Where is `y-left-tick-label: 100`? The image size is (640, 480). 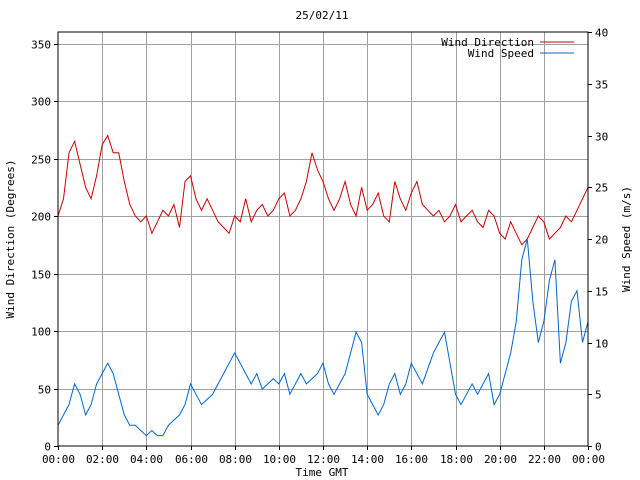 y-left-tick-label: 100 is located at coordinates (41, 332).